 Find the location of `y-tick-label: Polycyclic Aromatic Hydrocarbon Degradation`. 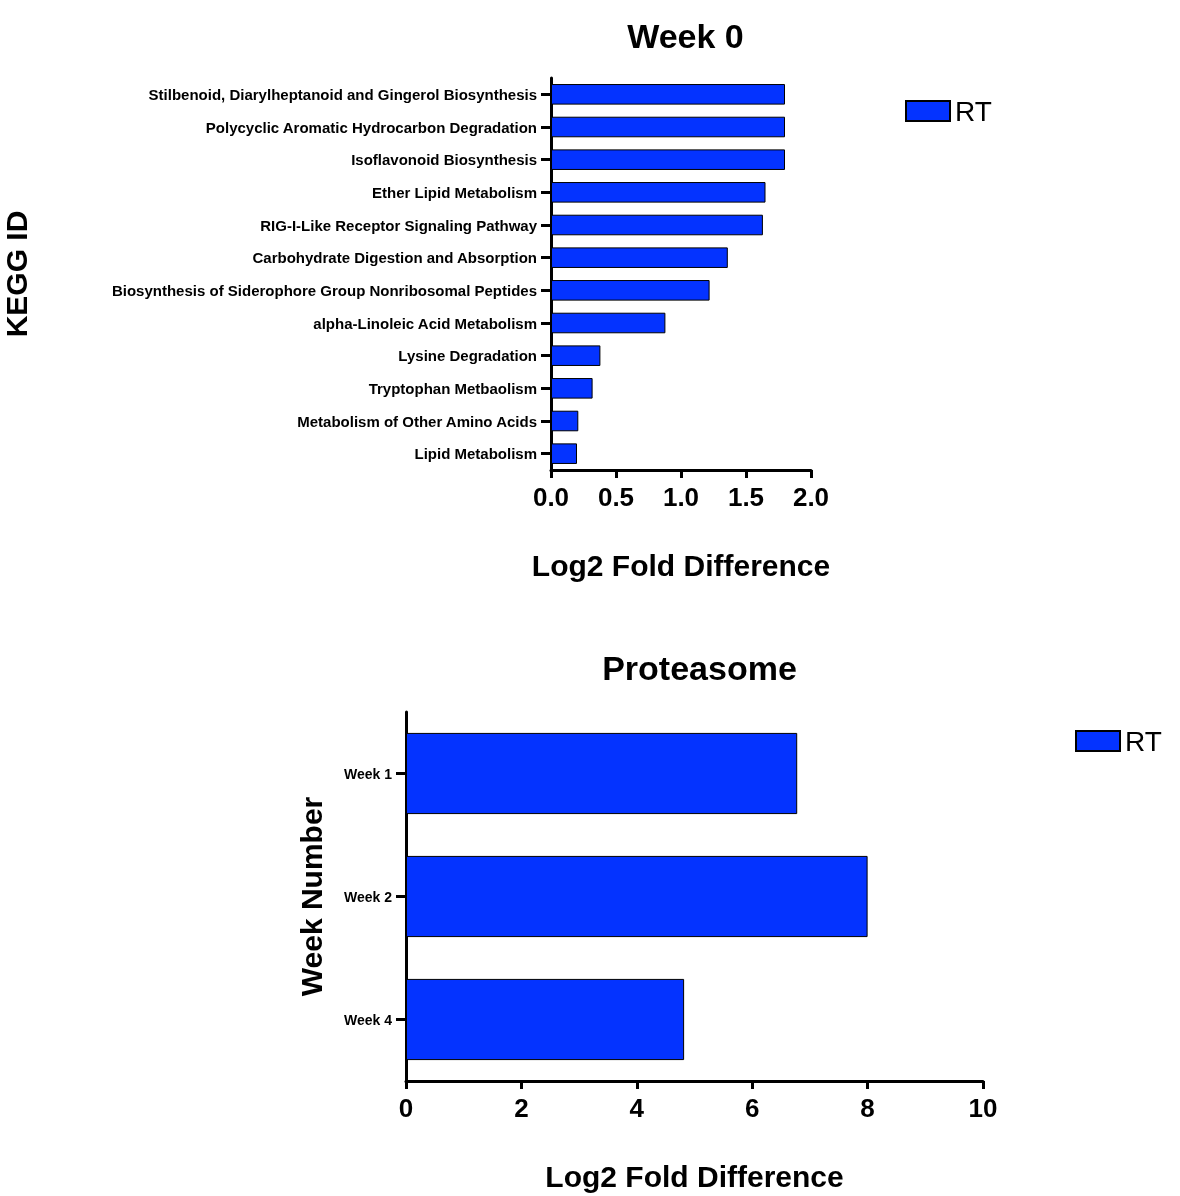

y-tick-label: Polycyclic Aromatic Hydrocarbon Degradation is located at coordinates (371, 127).